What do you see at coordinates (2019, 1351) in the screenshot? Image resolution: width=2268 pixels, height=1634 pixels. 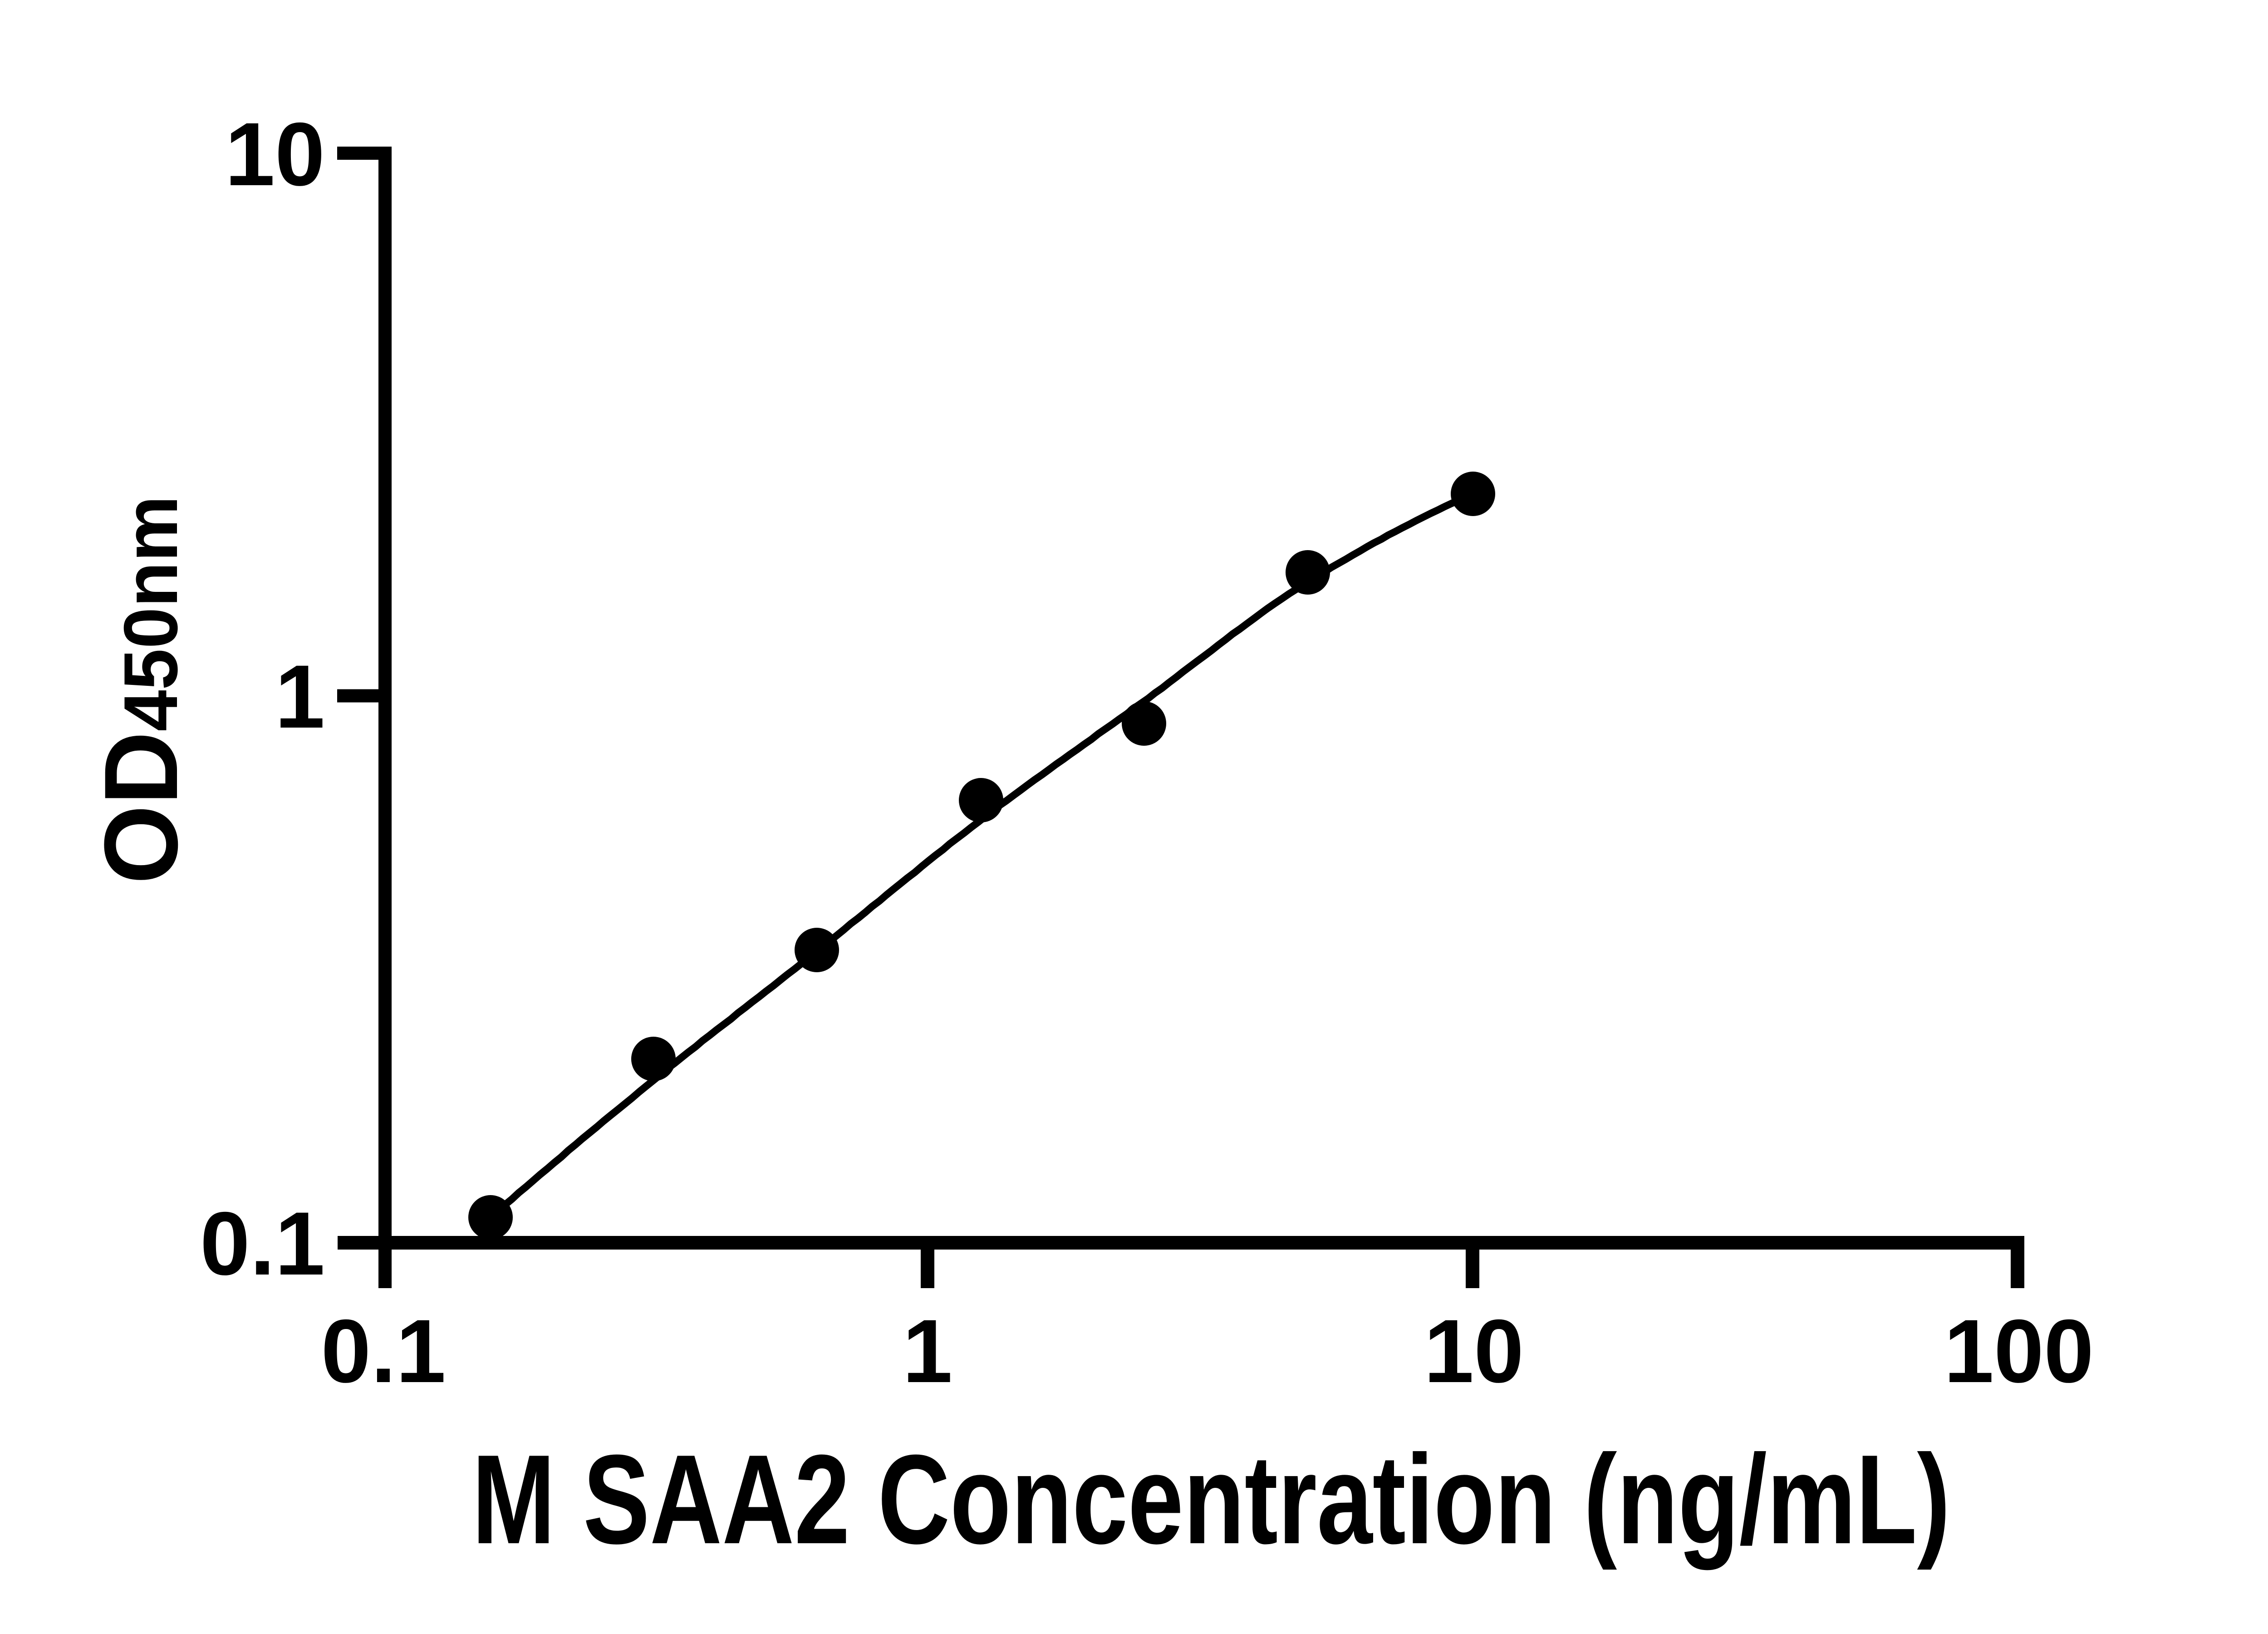 I see `svg-text: 100` at bounding box center [2019, 1351].